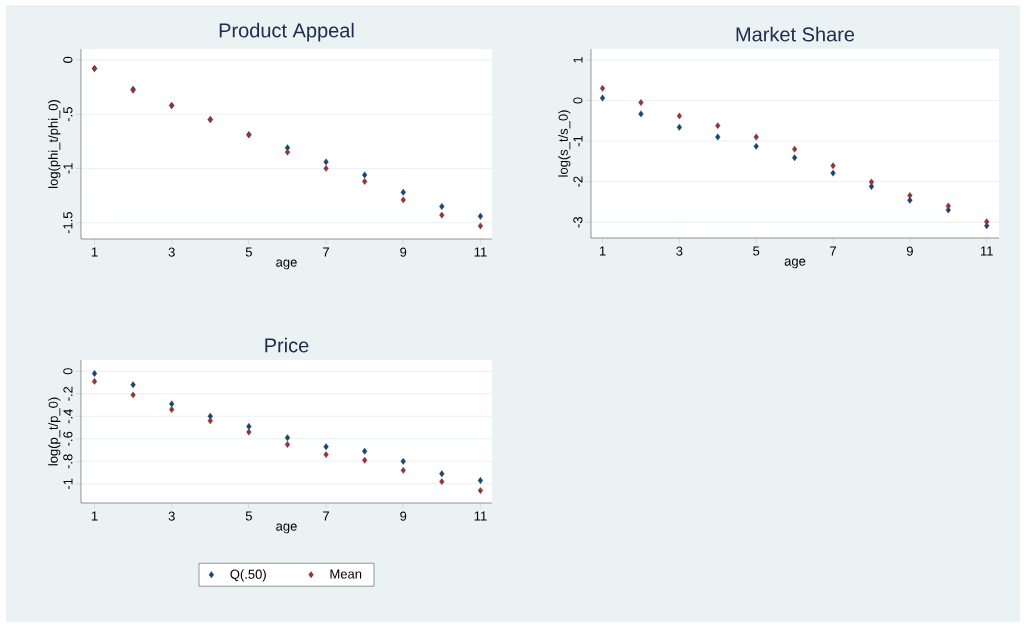 The width and height of the screenshot is (1026, 627). Describe the element at coordinates (68, 223) in the screenshot. I see `y-tick-label: -1.5` at that location.